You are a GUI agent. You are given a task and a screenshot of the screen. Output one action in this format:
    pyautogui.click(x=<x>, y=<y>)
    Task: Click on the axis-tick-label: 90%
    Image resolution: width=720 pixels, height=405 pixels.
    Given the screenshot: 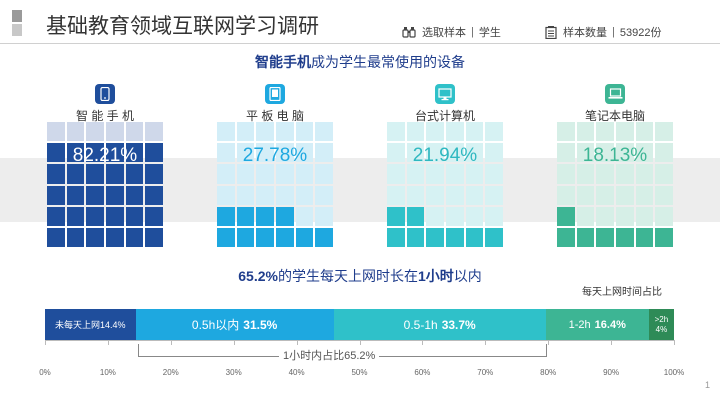 What is the action you would take?
    pyautogui.click(x=611, y=372)
    